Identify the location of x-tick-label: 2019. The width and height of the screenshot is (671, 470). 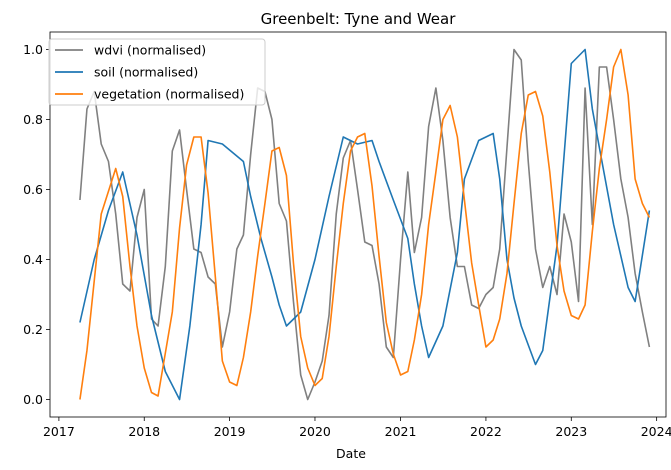
(230, 431).